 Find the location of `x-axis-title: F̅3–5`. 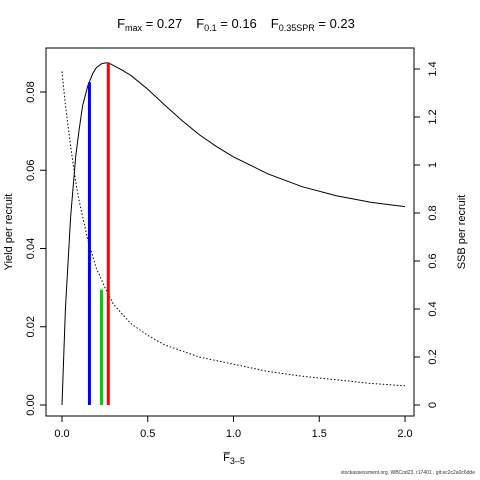

x-axis-title: F̅3–5 is located at coordinates (234, 459).